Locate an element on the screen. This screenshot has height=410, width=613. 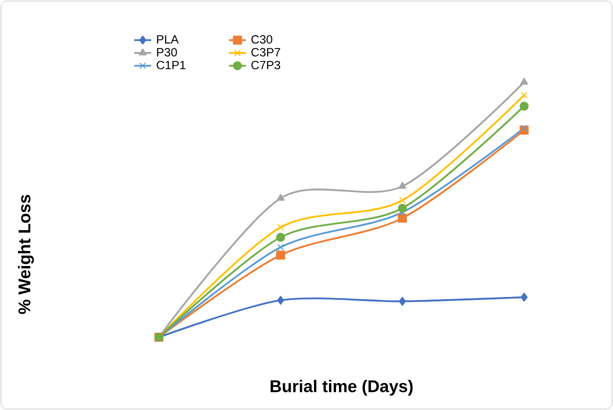
legend-label: C30 is located at coordinates (261, 39).